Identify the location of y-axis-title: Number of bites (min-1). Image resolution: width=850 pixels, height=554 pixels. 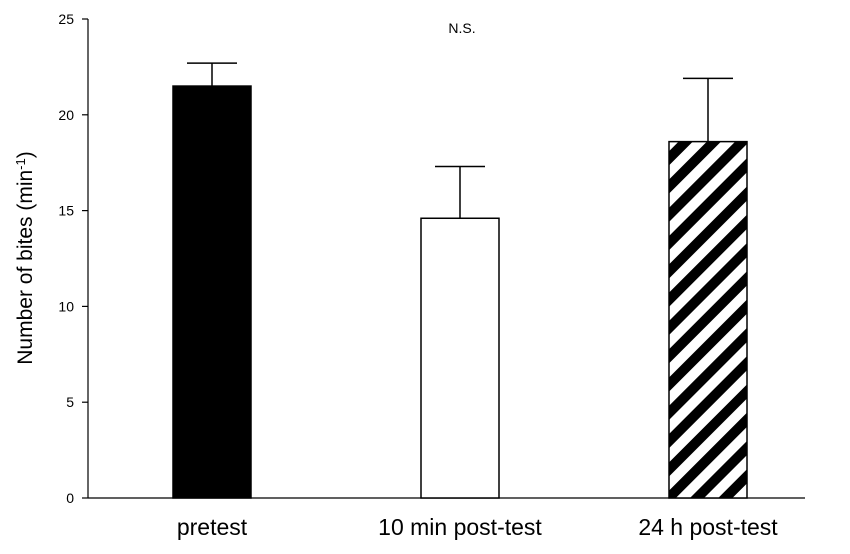
(25, 257).